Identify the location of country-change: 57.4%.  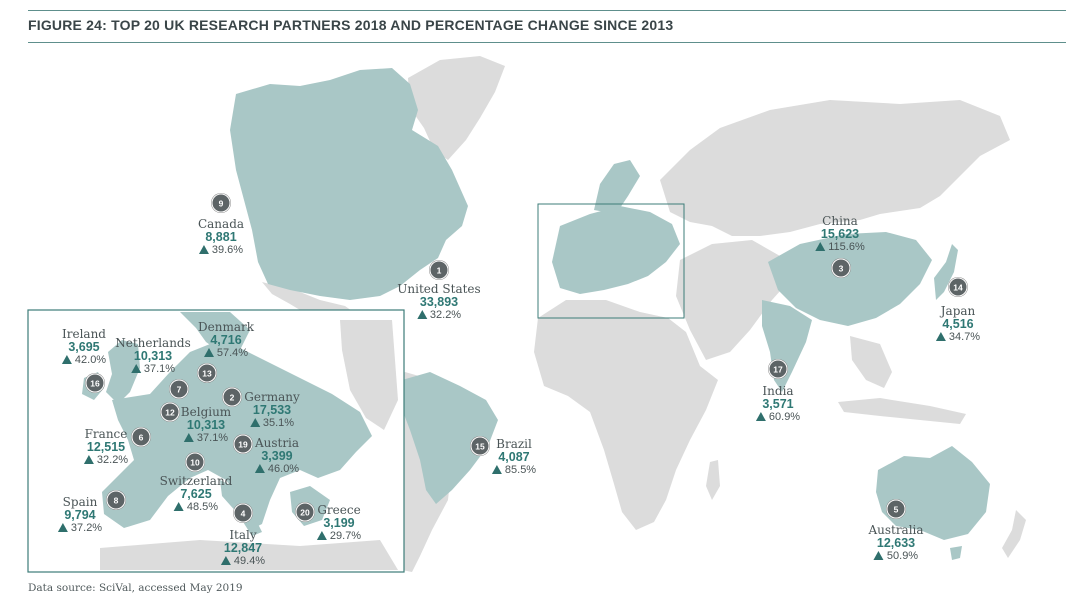
(226, 353).